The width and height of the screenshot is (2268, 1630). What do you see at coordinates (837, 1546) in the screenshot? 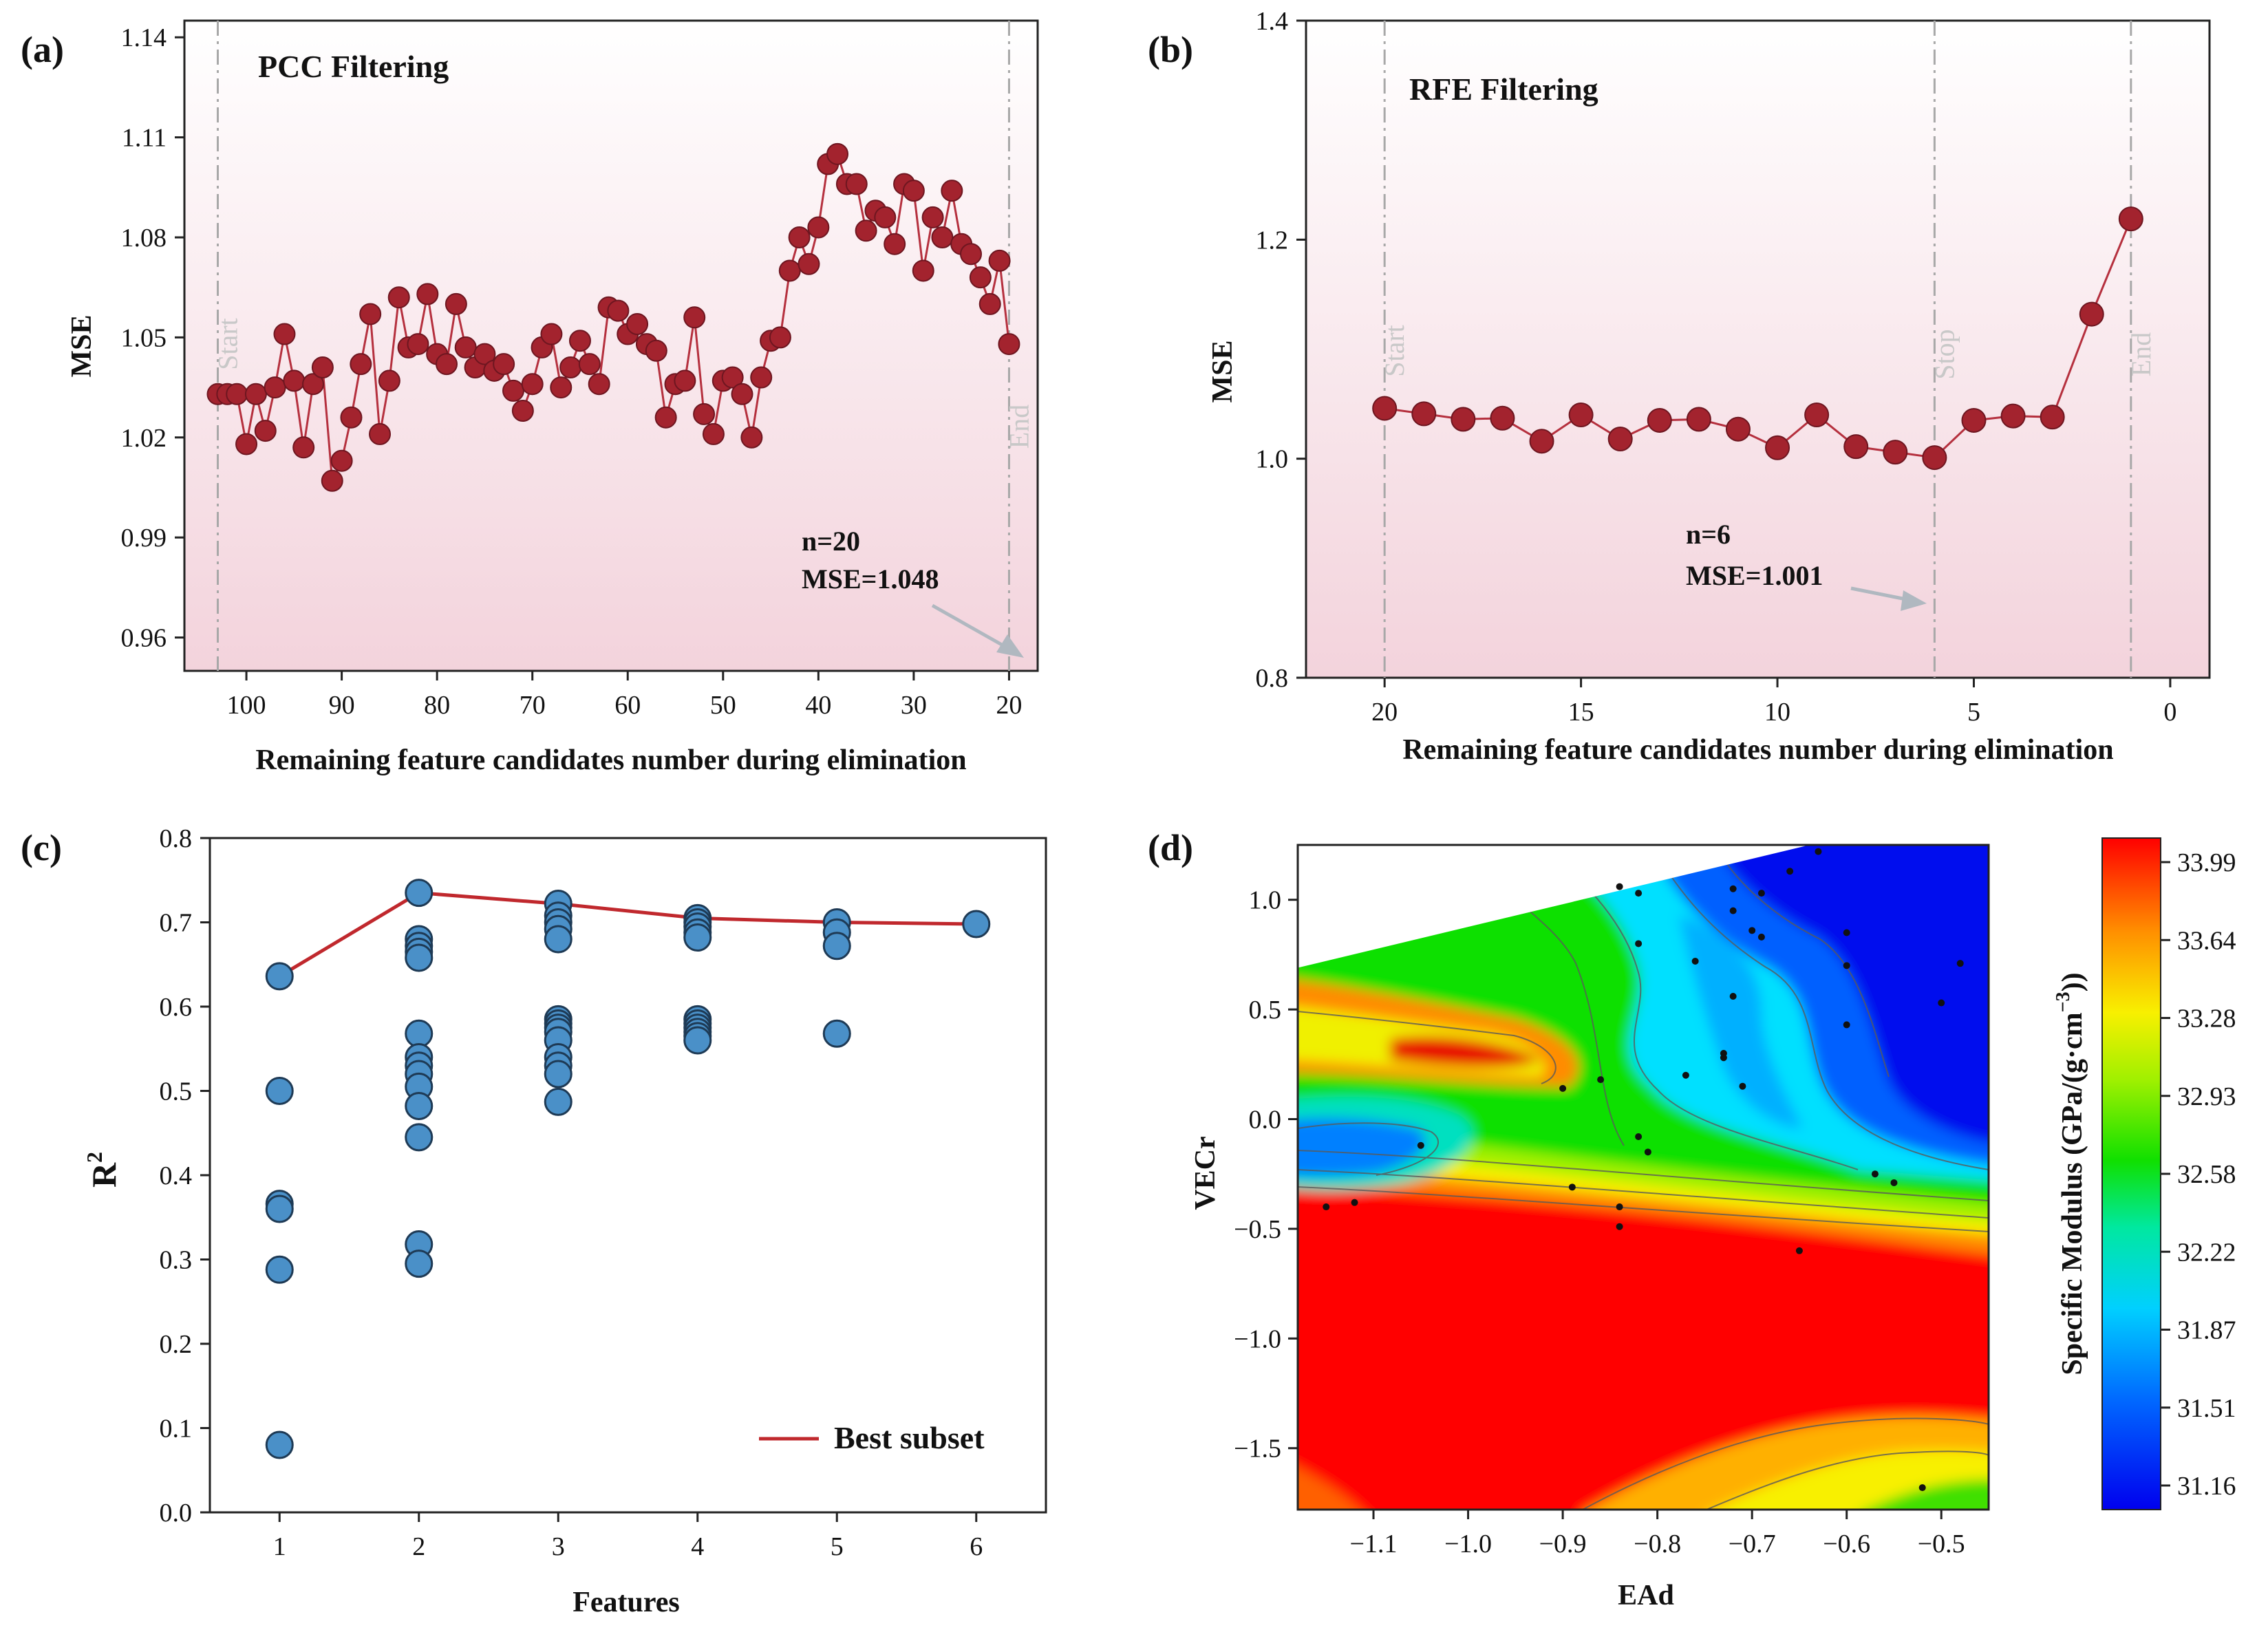
I see `x-tick-label: 5` at bounding box center [837, 1546].